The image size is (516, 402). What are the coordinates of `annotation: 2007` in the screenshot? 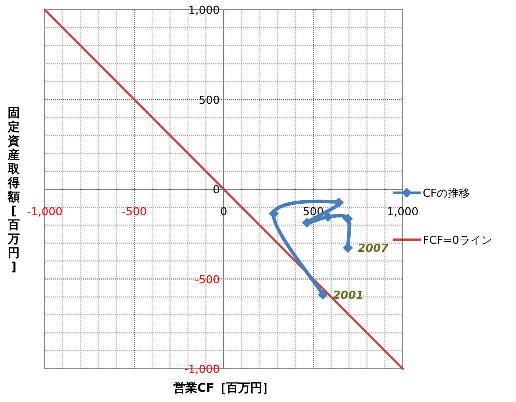 It's located at (374, 249).